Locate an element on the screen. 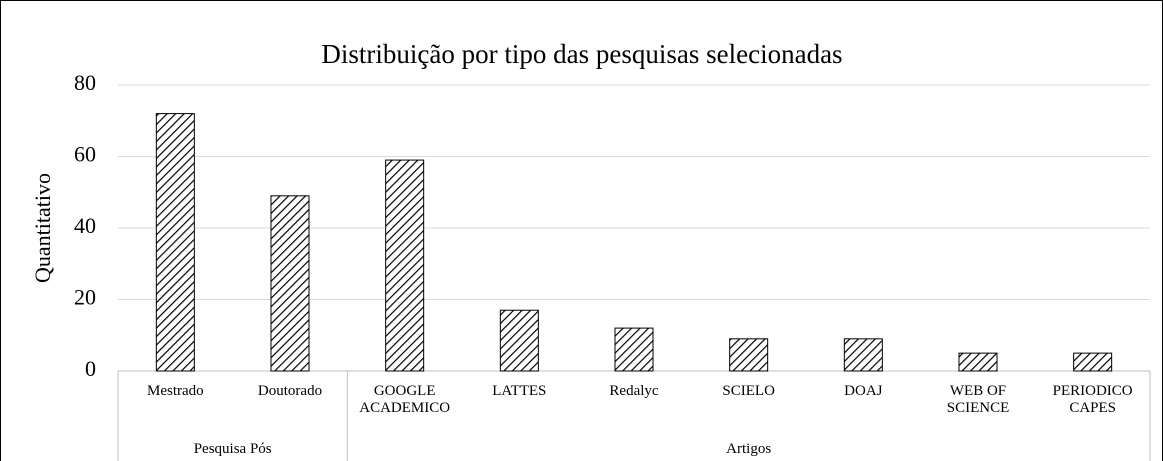 The width and height of the screenshot is (1163, 461). x-tick-label: PERIODICO CAPES is located at coordinates (1092, 399).